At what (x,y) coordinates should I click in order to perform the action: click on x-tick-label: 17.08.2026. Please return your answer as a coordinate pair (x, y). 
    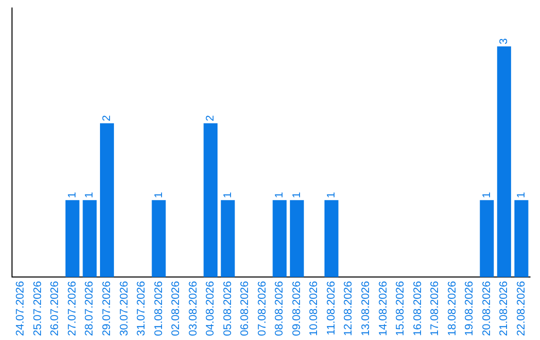
    Looking at the image, I should click on (435, 308).